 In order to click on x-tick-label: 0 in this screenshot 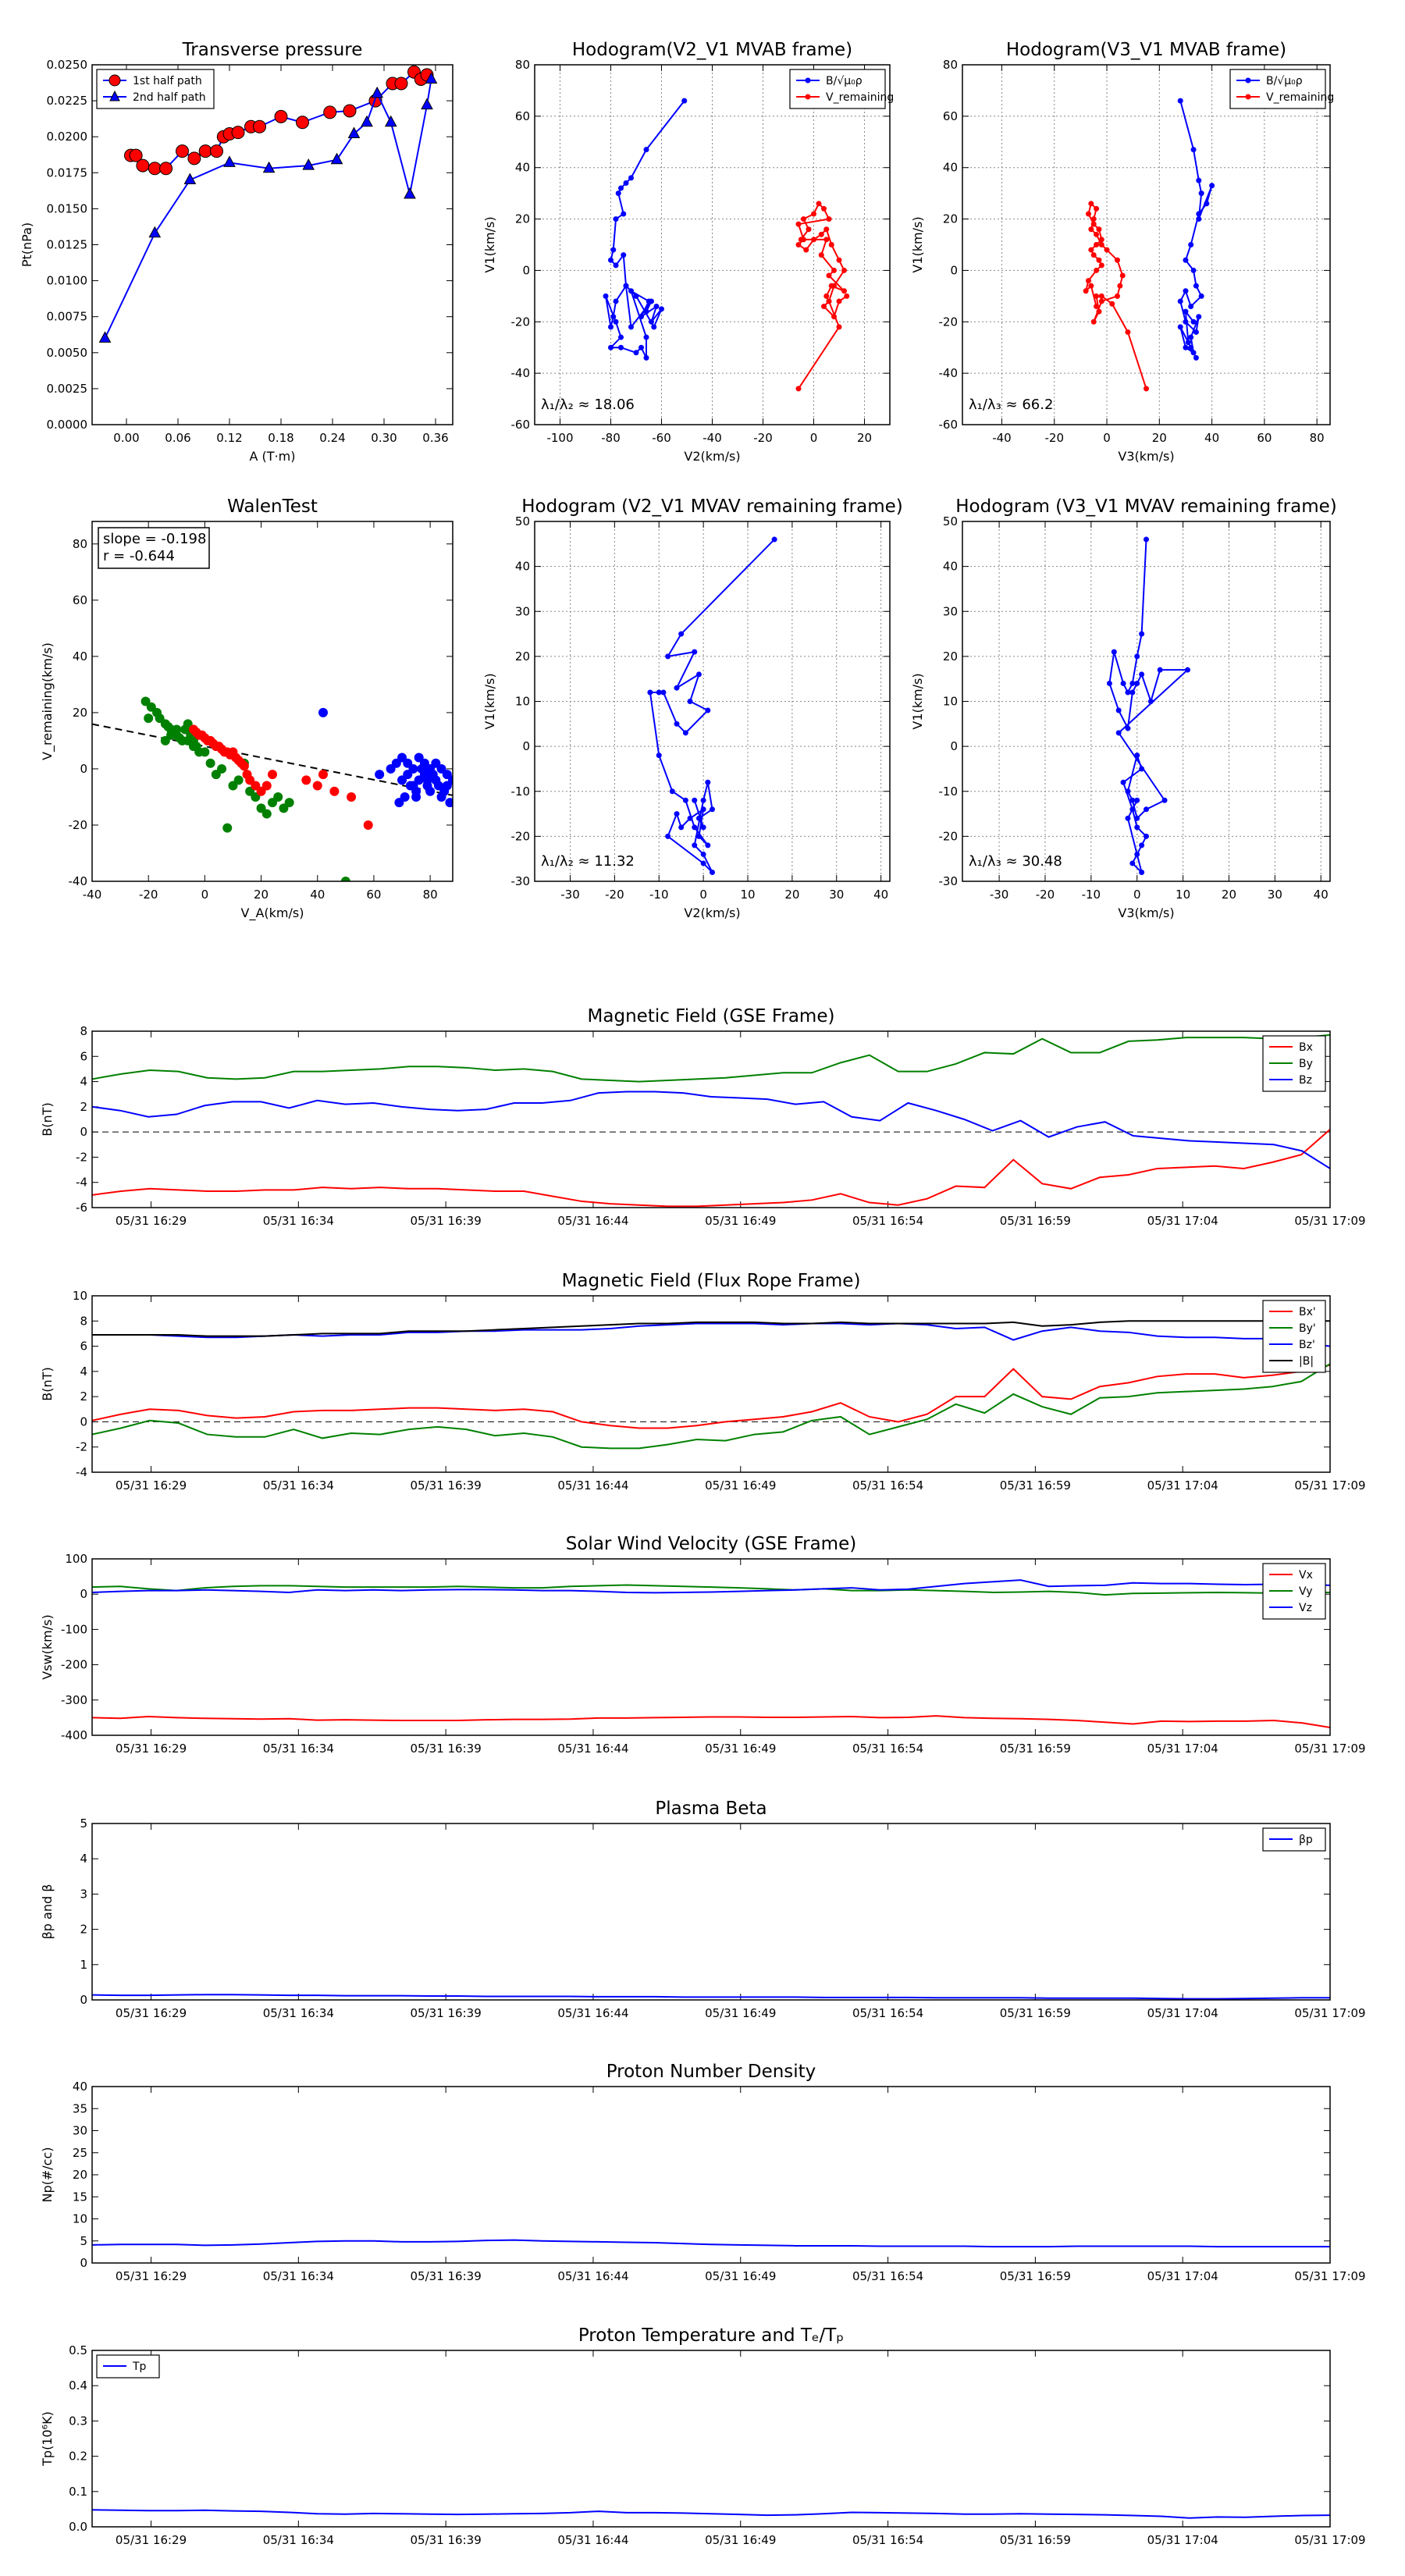, I will do `click(814, 438)`.